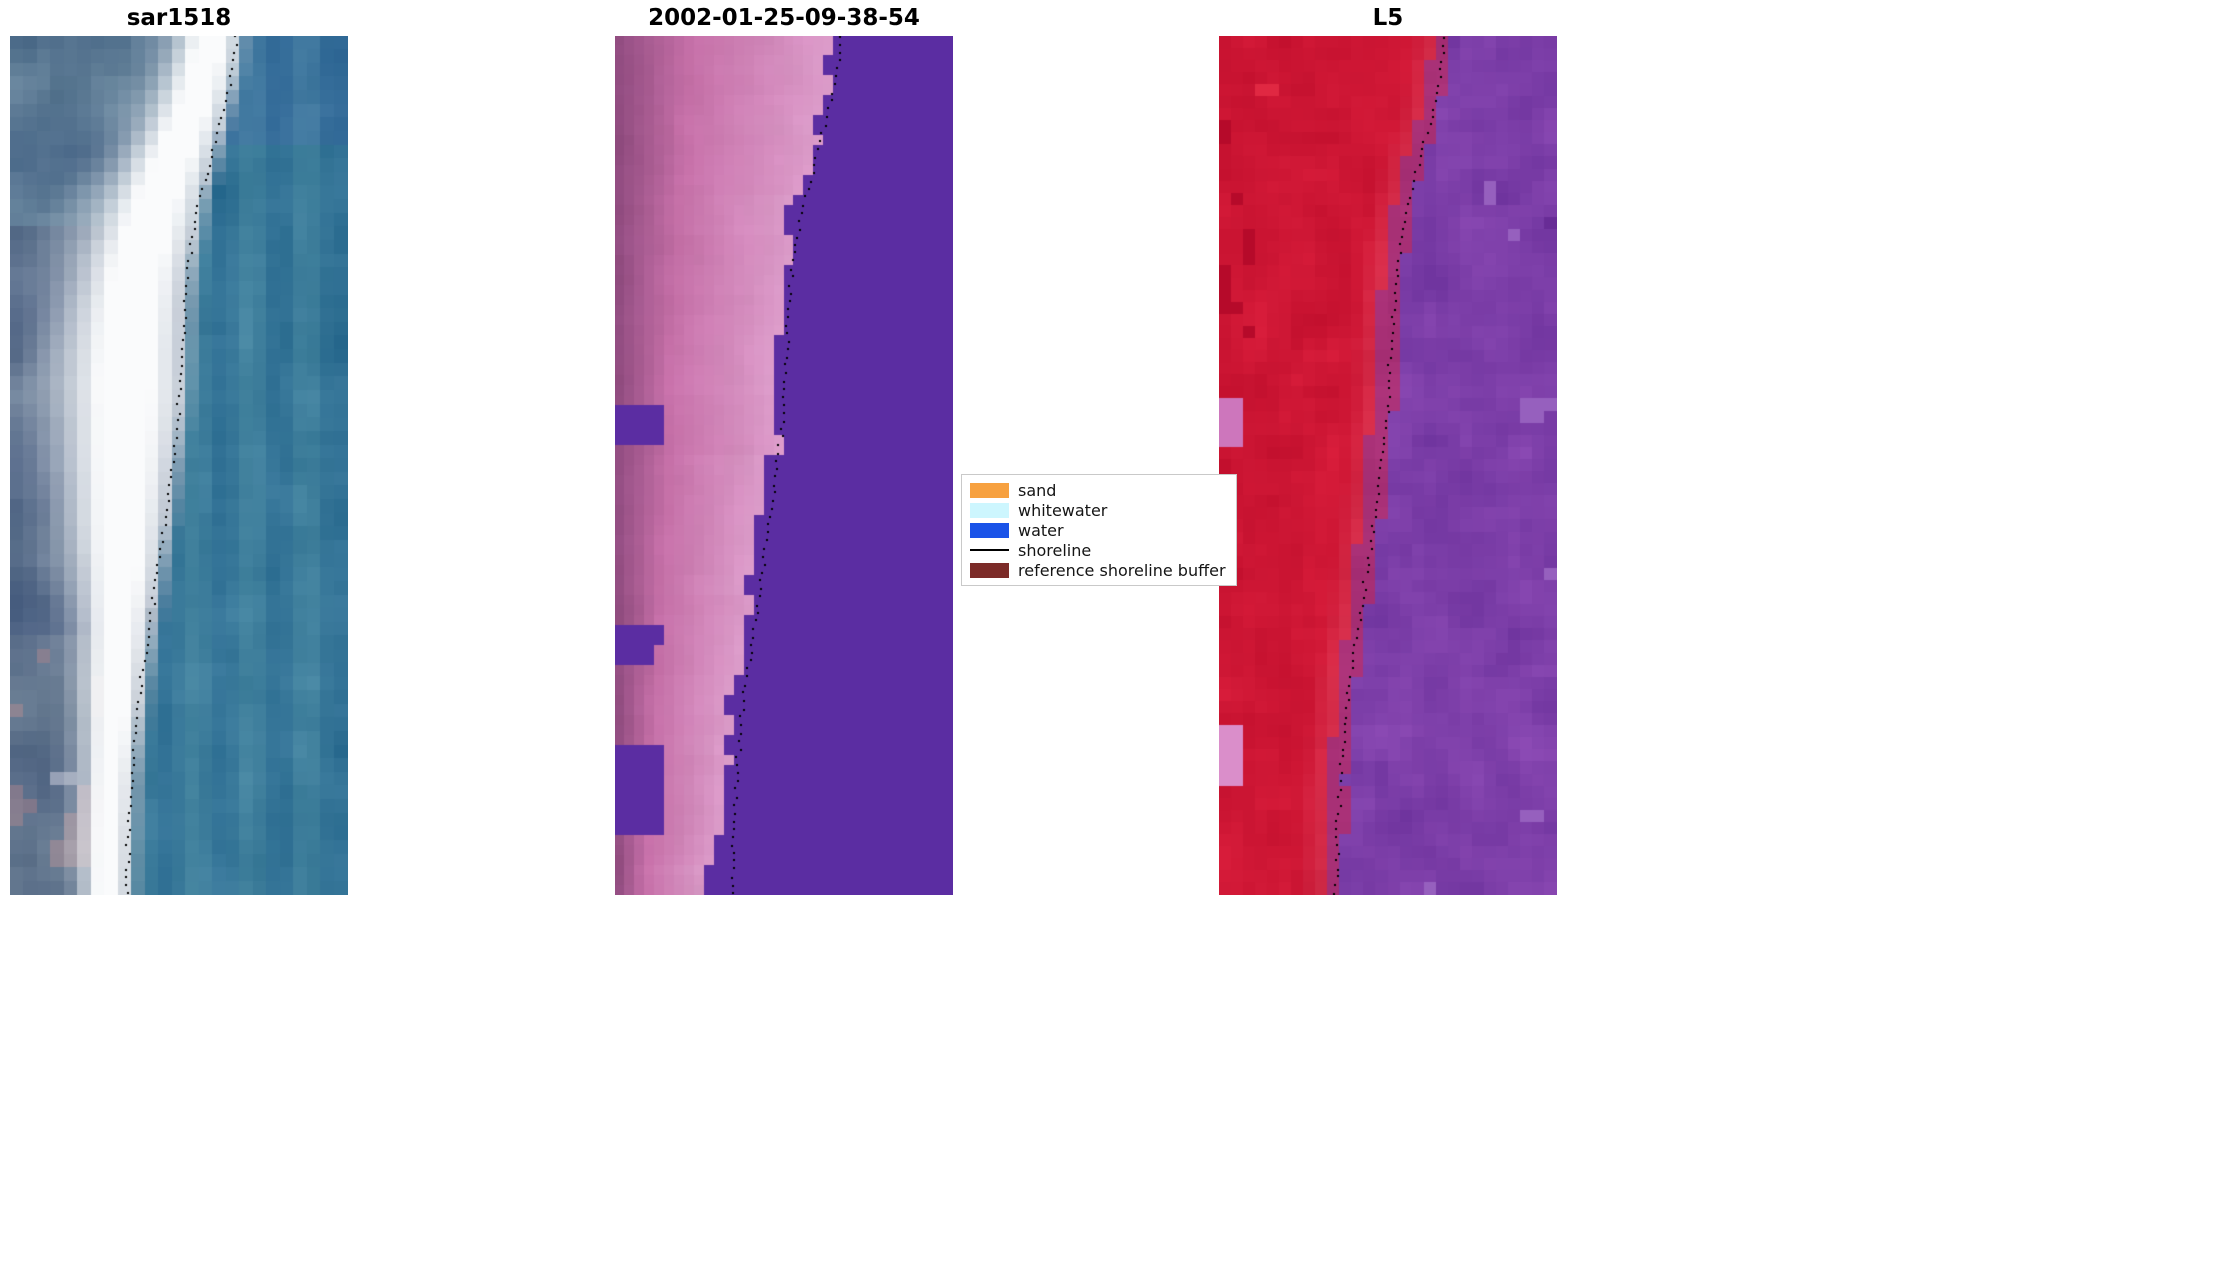 Image resolution: width=2223 pixels, height=1283 pixels. What do you see at coordinates (1388, 18) in the screenshot?
I see `panel-title-l5: L5` at bounding box center [1388, 18].